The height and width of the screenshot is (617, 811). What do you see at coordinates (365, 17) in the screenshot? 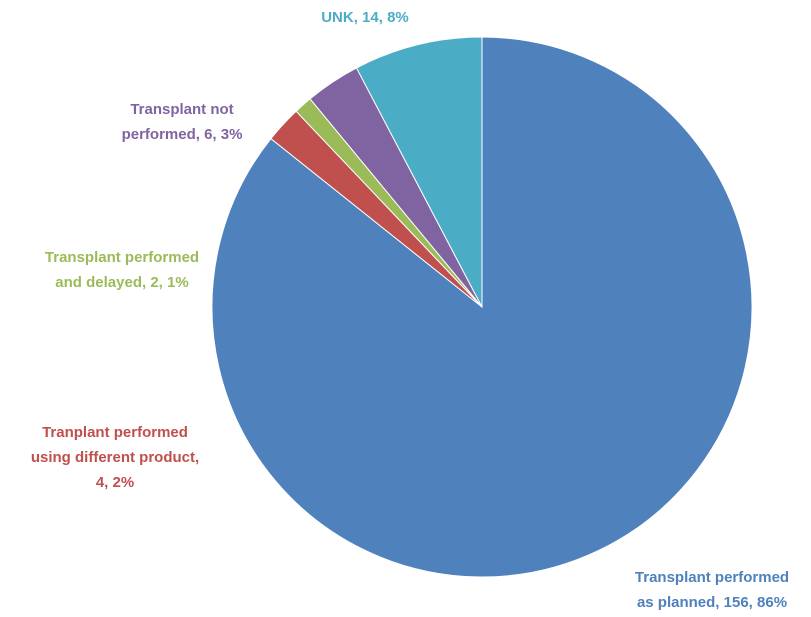
I see `data-label: UNK, 14, 8%` at bounding box center [365, 17].